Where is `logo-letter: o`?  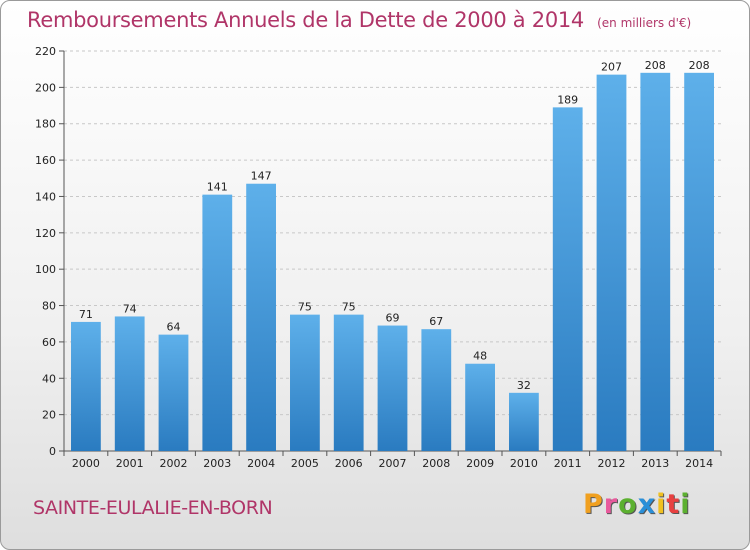 logo-letter: o is located at coordinates (628, 504).